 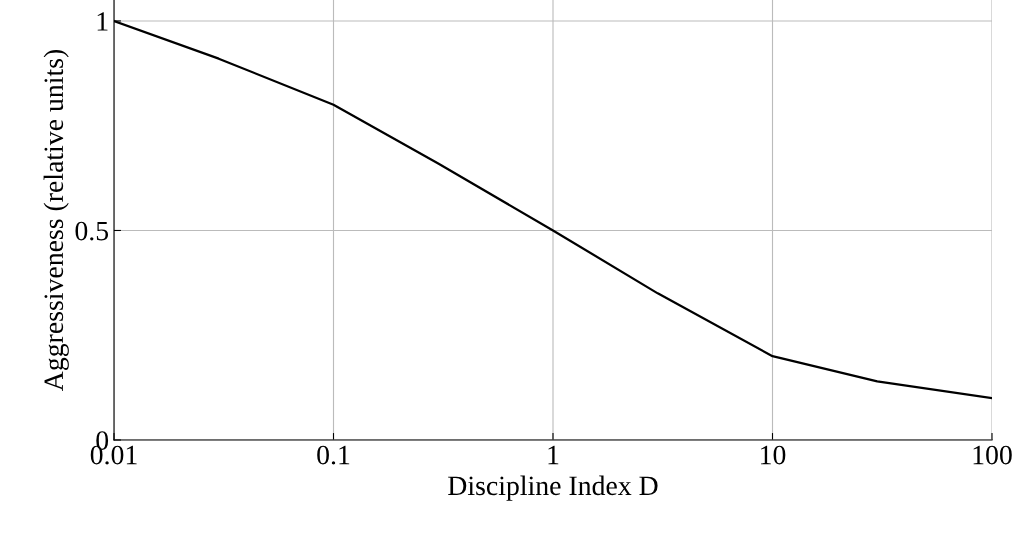 I want to click on x-tick-label: 100, so click(x=992, y=455).